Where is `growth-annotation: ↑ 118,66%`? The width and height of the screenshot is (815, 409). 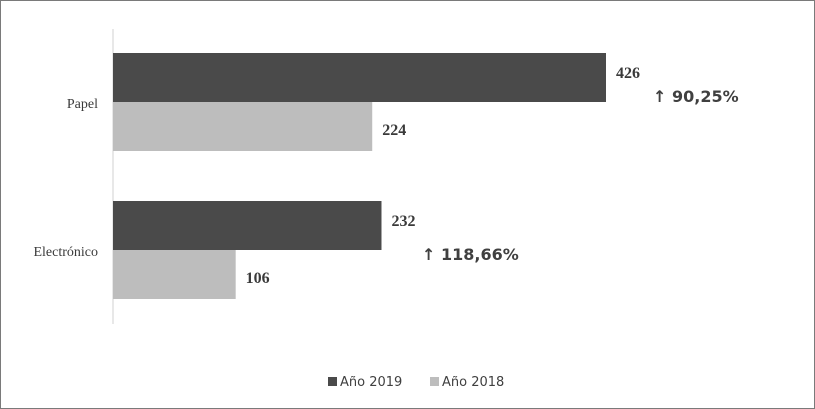
growth-annotation: ↑ 118,66% is located at coordinates (470, 254).